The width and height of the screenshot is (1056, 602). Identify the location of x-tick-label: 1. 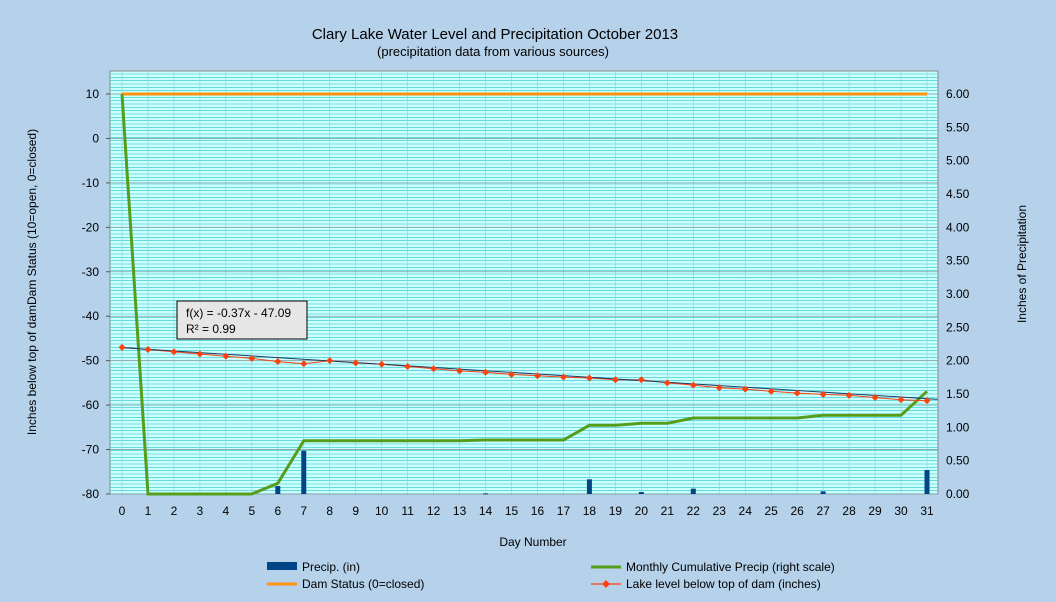
(148, 511).